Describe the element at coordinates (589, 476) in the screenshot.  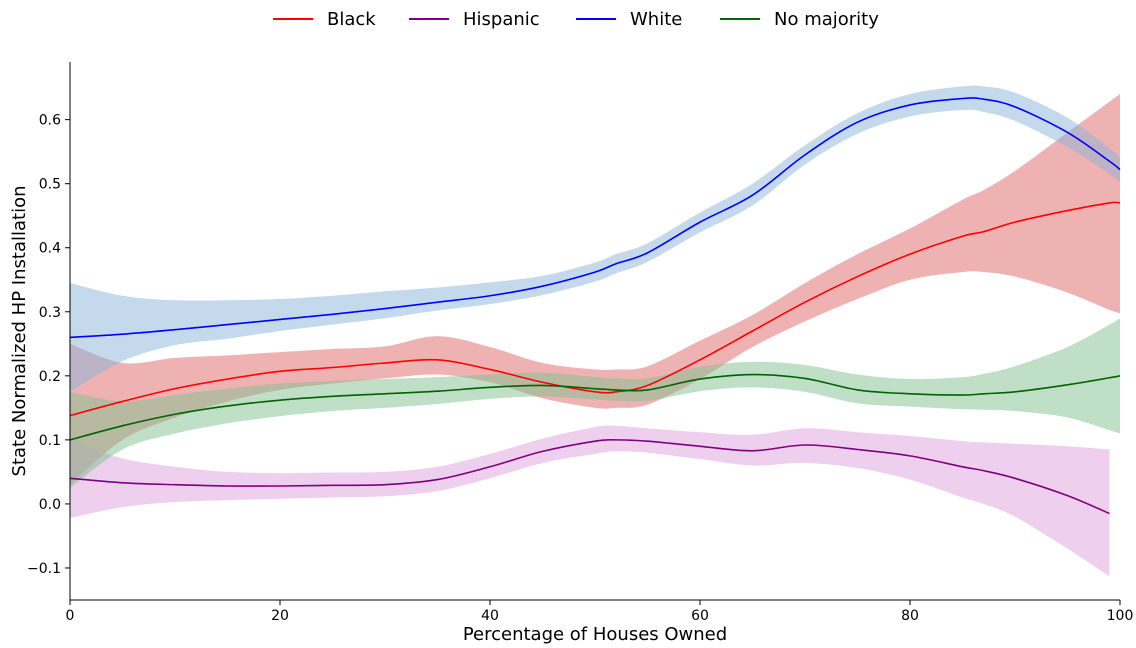
I see `hispanic-series-line` at that location.